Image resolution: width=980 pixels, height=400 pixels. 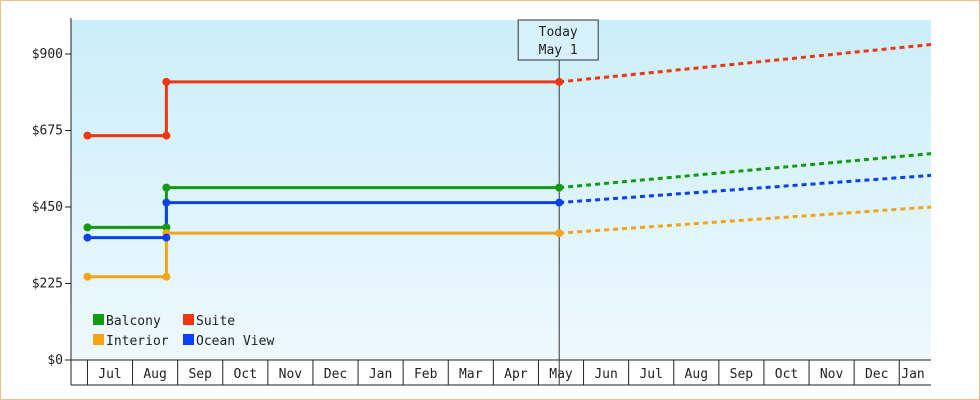 I want to click on legend-label-ocean-view: Ocean View, so click(x=235, y=341).